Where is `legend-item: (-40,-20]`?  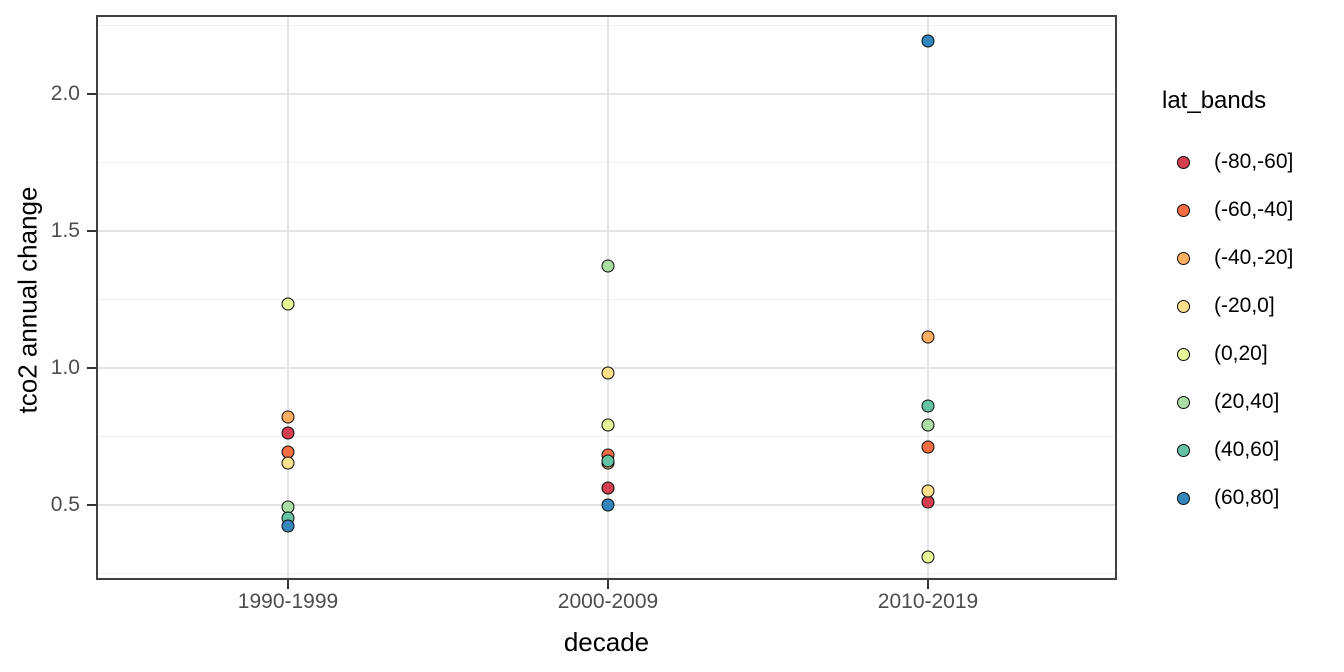 legend-item: (-40,-20] is located at coordinates (1225, 258).